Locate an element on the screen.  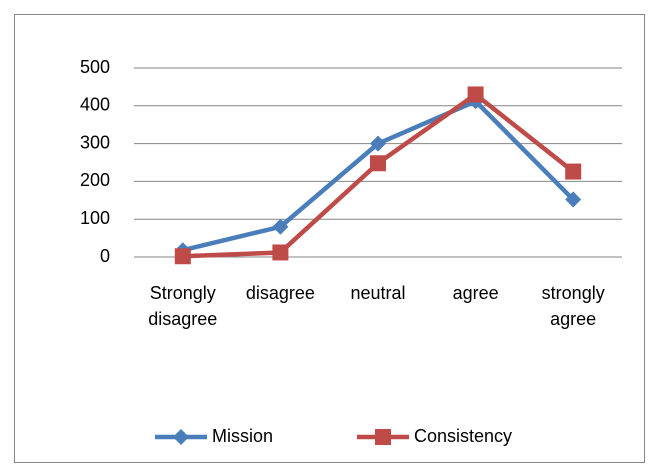
legend-label: Consistency is located at coordinates (463, 436).